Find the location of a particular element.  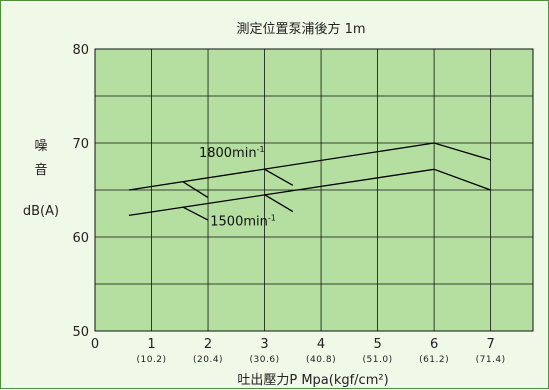

x-tick-label: 5 is located at coordinates (377, 344).